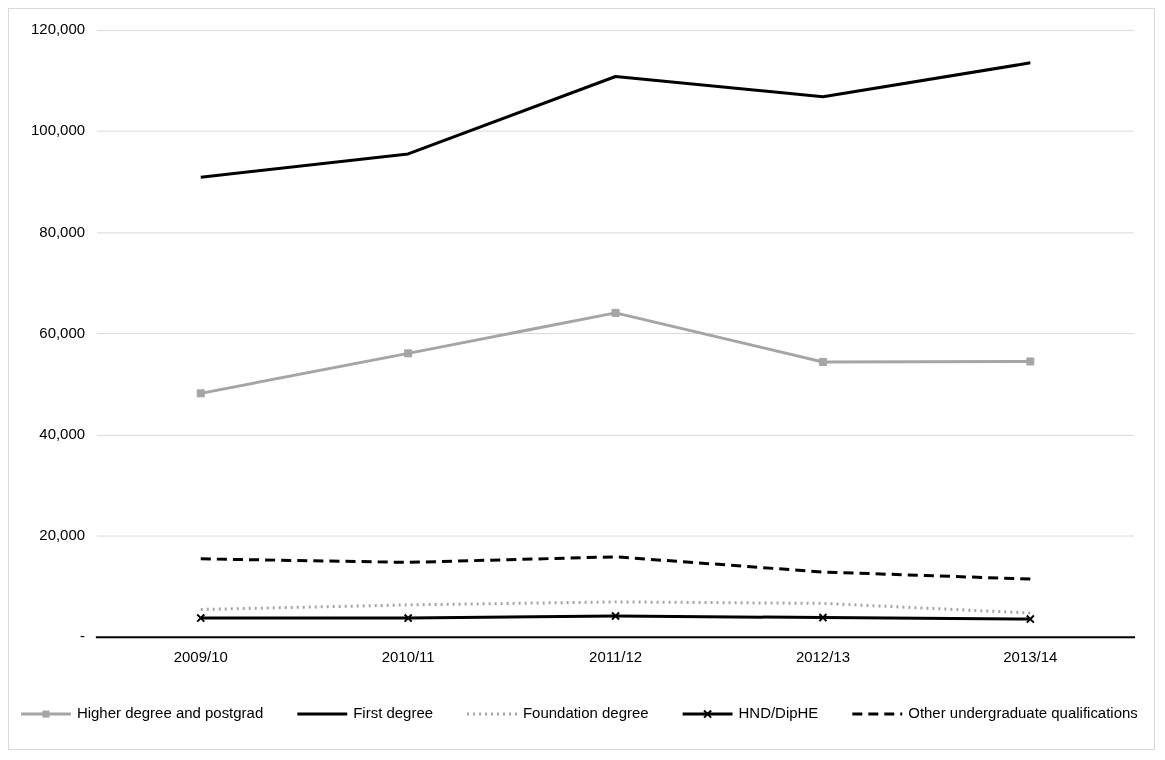 The width and height of the screenshot is (1165, 760). What do you see at coordinates (58, 130) in the screenshot?
I see `y-tick-label: 100,000` at bounding box center [58, 130].